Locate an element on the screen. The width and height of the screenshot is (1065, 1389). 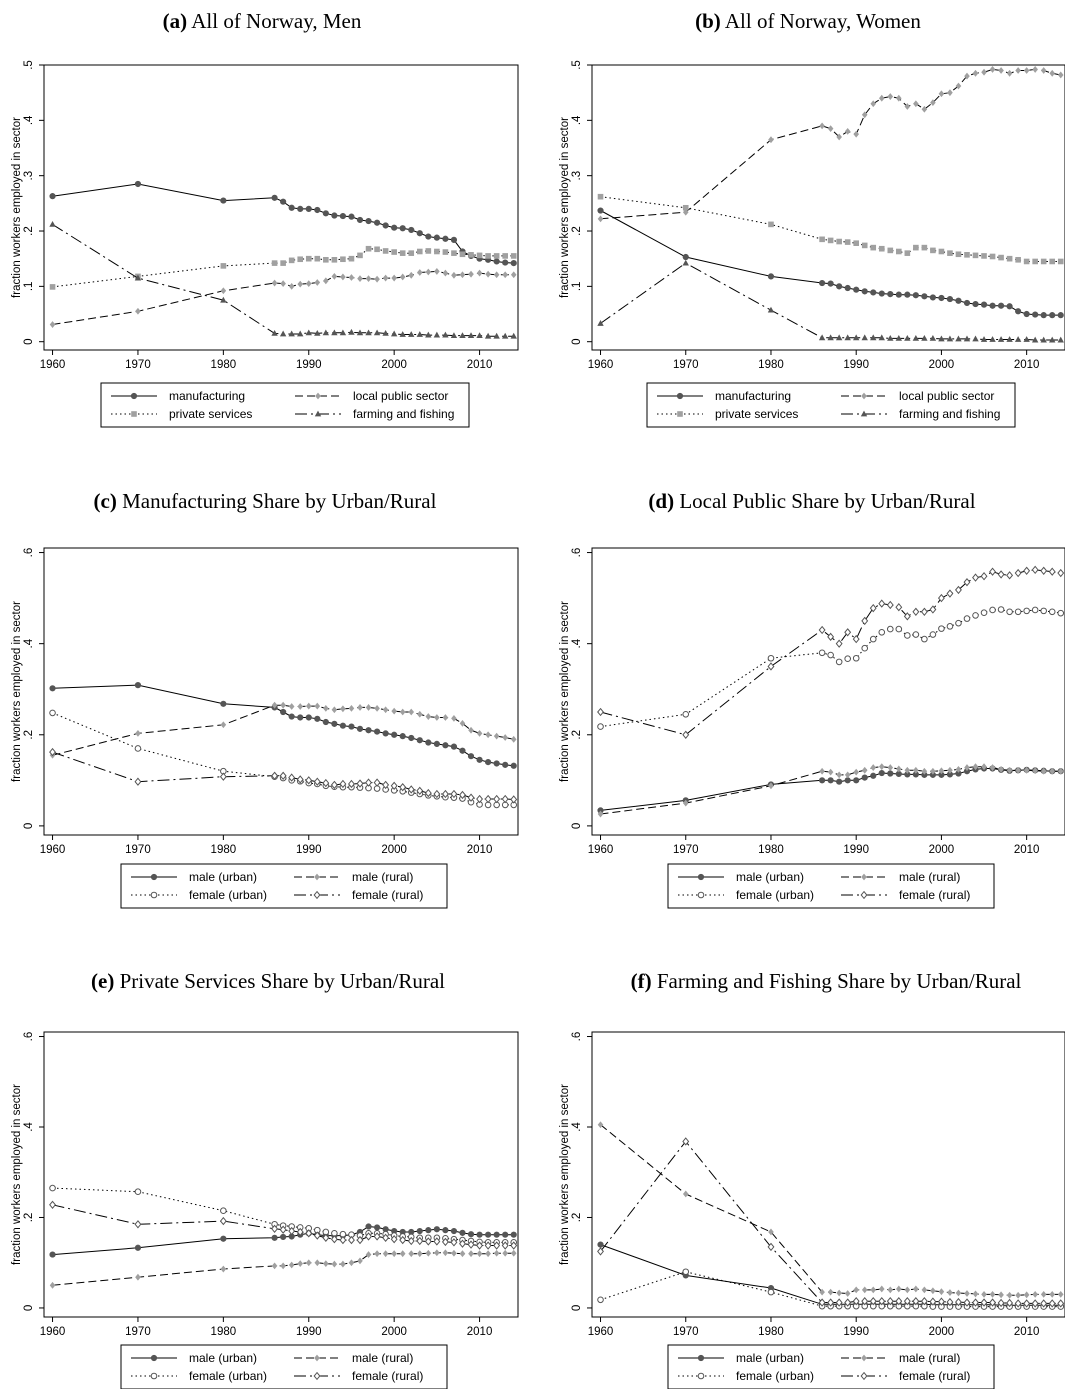
panel-title-text: Local Public Share by Urban/Rural is located at coordinates (825, 501).